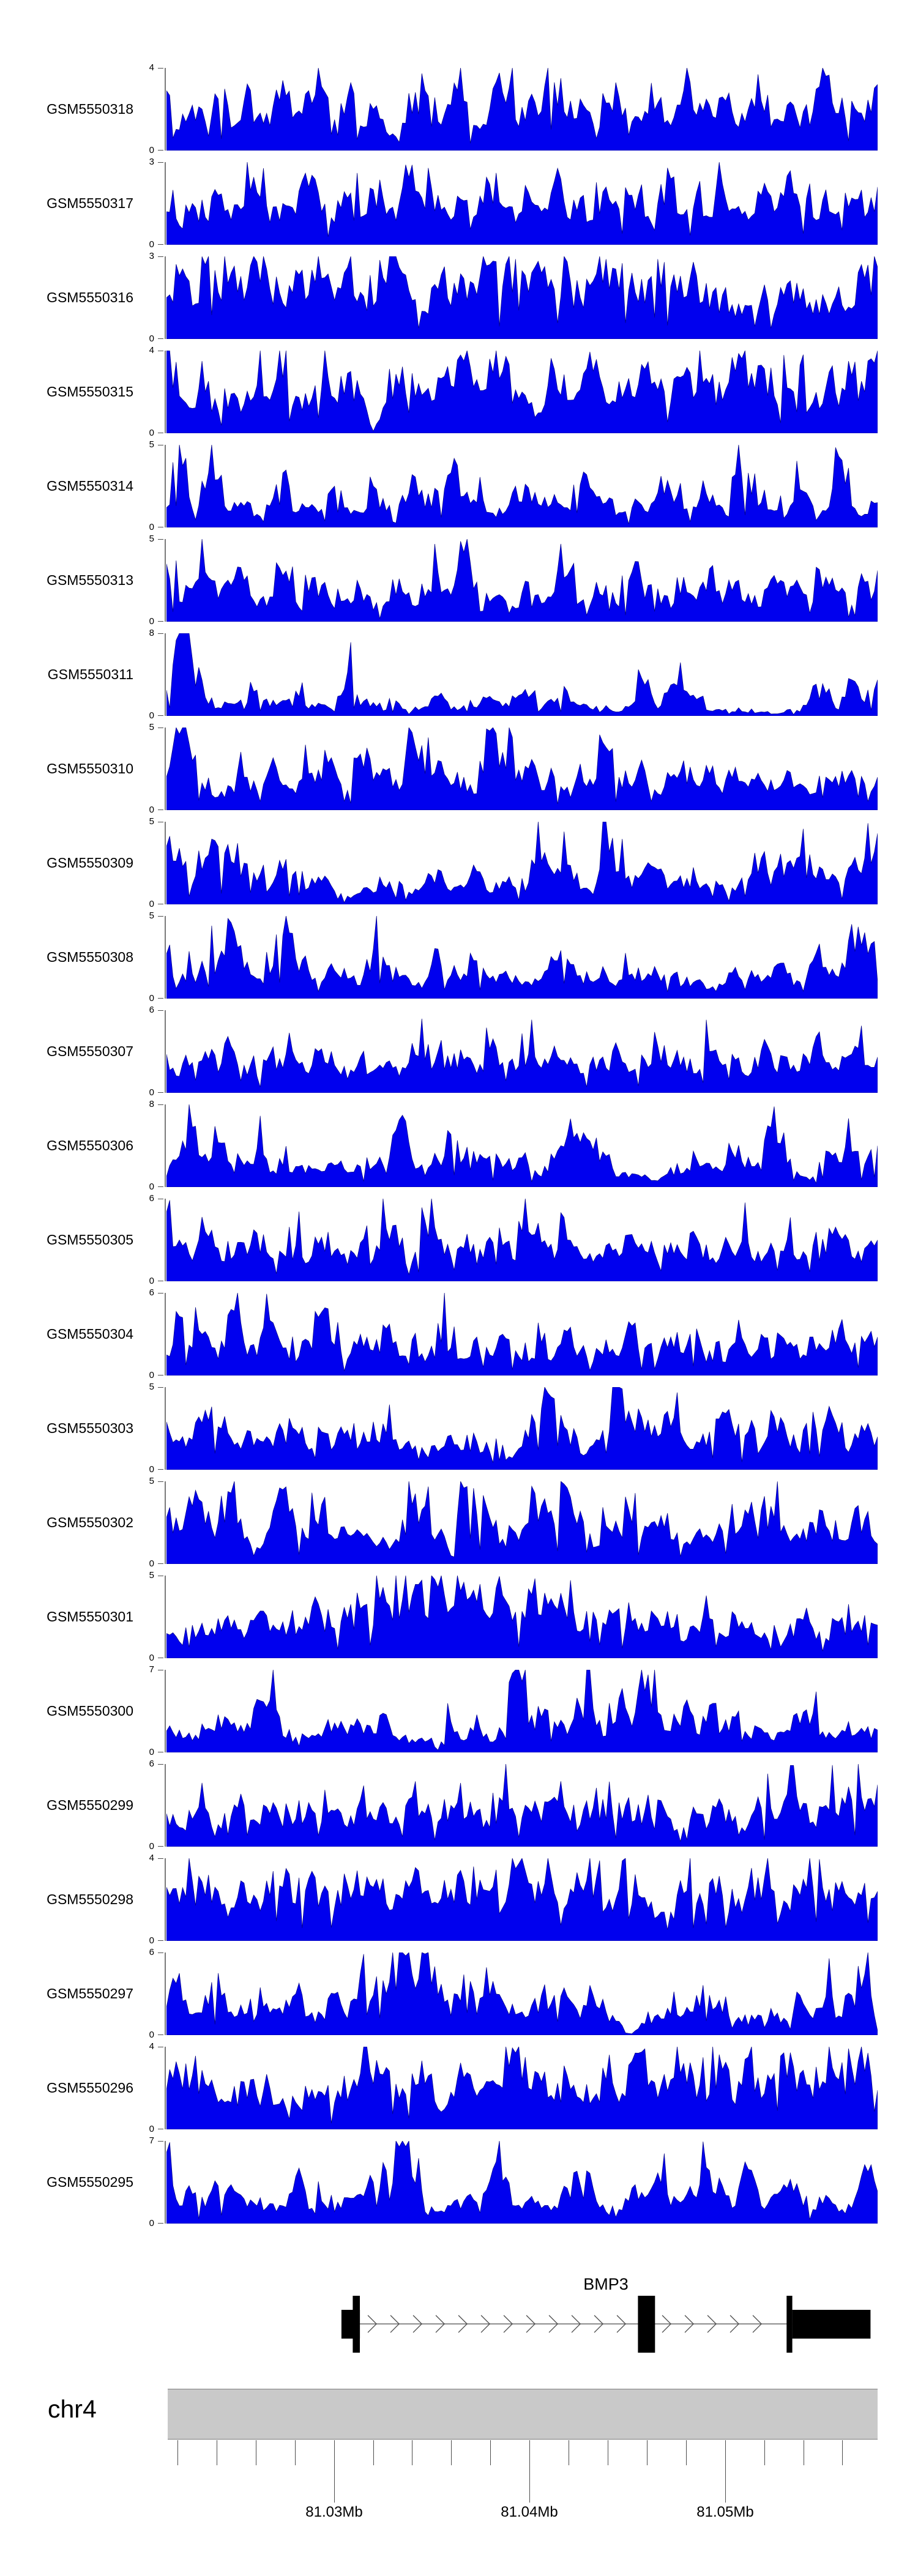 The width and height of the screenshot is (918, 2576). Describe the element at coordinates (90, 297) in the screenshot. I see `track-label: GSM5550316` at that location.